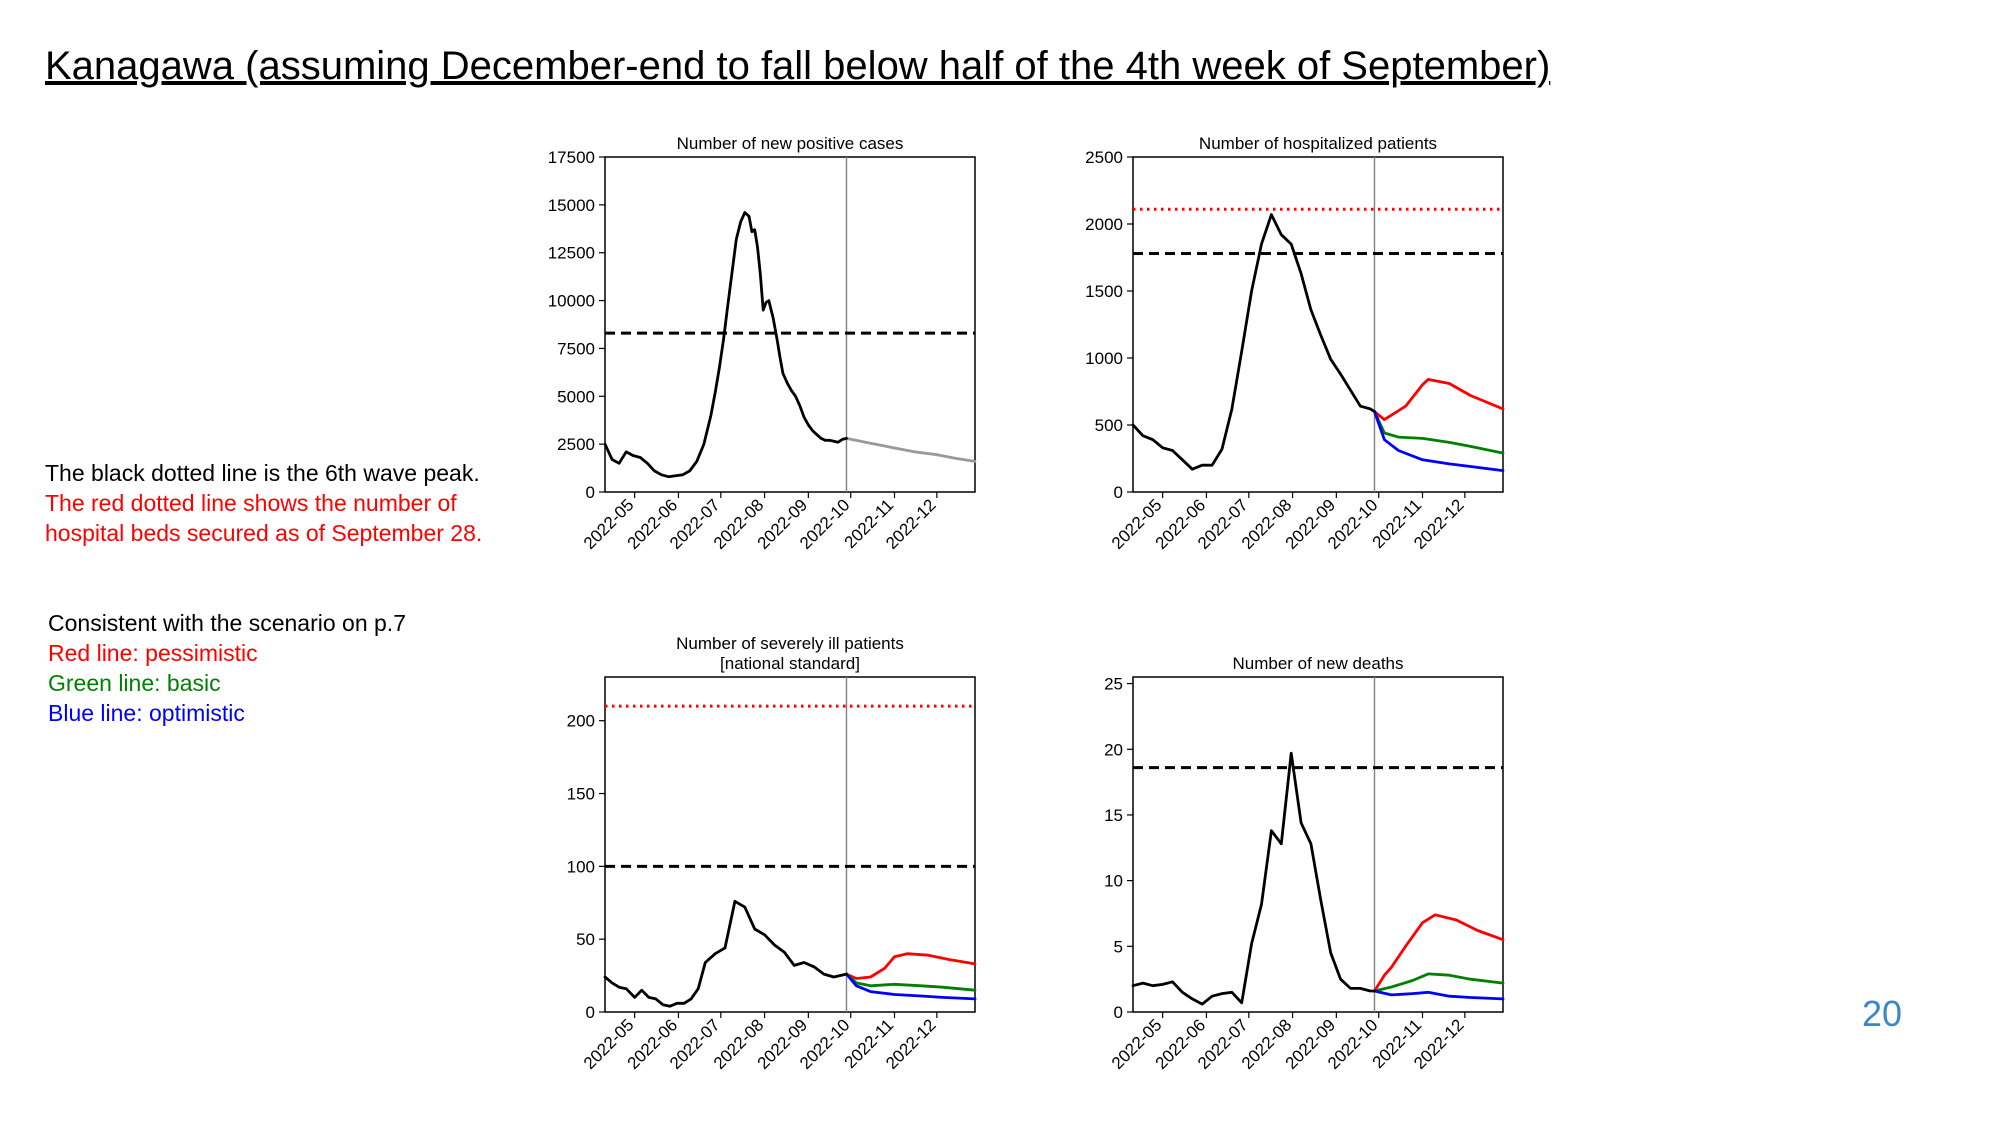 The image size is (2000, 1125). Describe the element at coordinates (1104, 224) in the screenshot. I see `y-tick-label: 2000` at that location.